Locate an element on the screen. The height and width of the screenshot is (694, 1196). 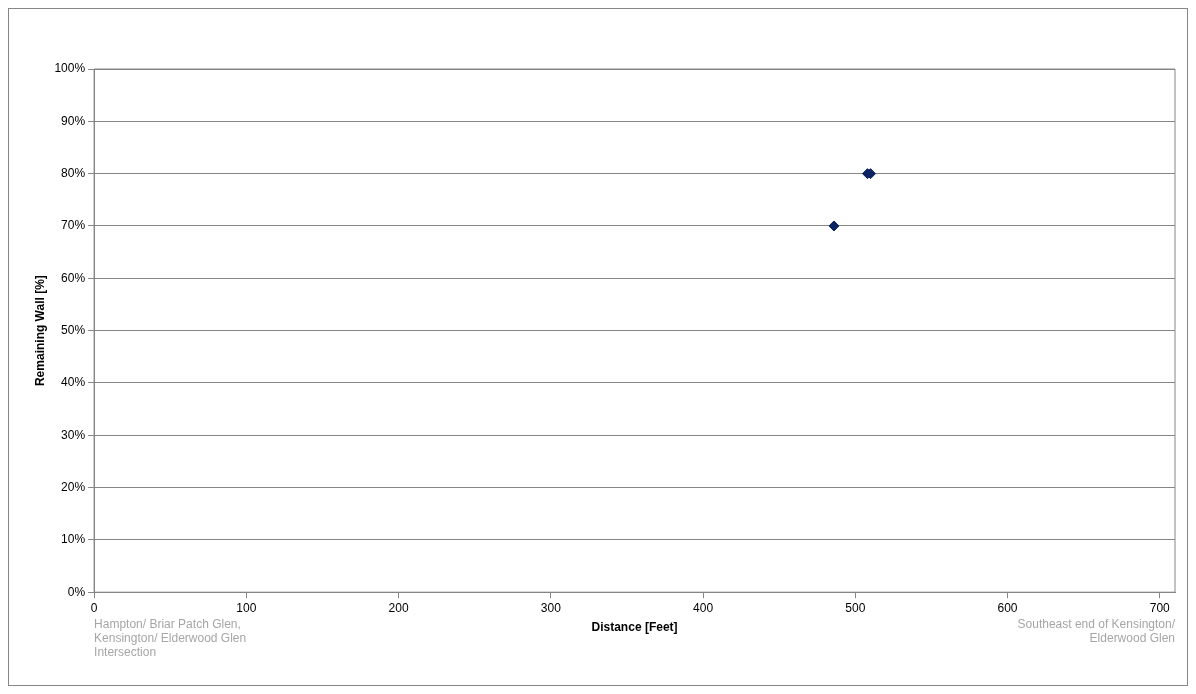
x-axis-title: Distance [Feet] is located at coordinates (634, 627).